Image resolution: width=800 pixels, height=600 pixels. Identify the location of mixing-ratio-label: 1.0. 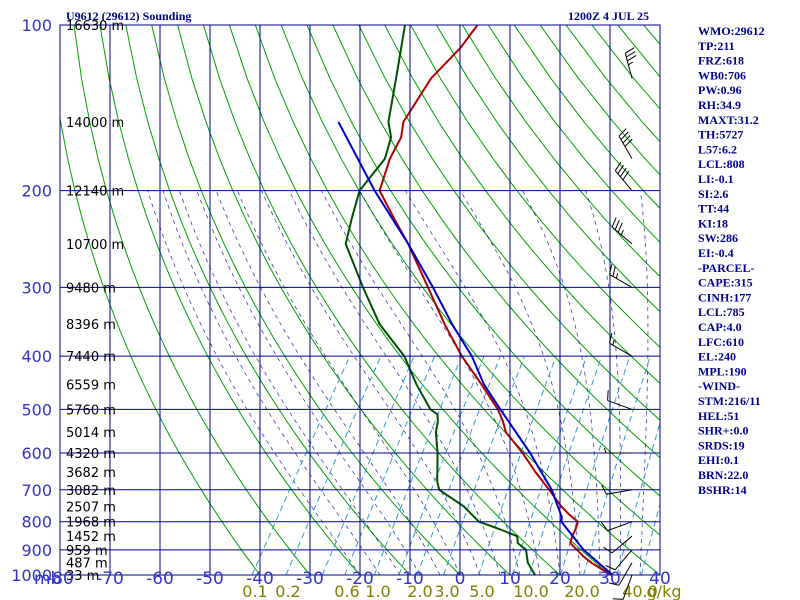
(377, 591).